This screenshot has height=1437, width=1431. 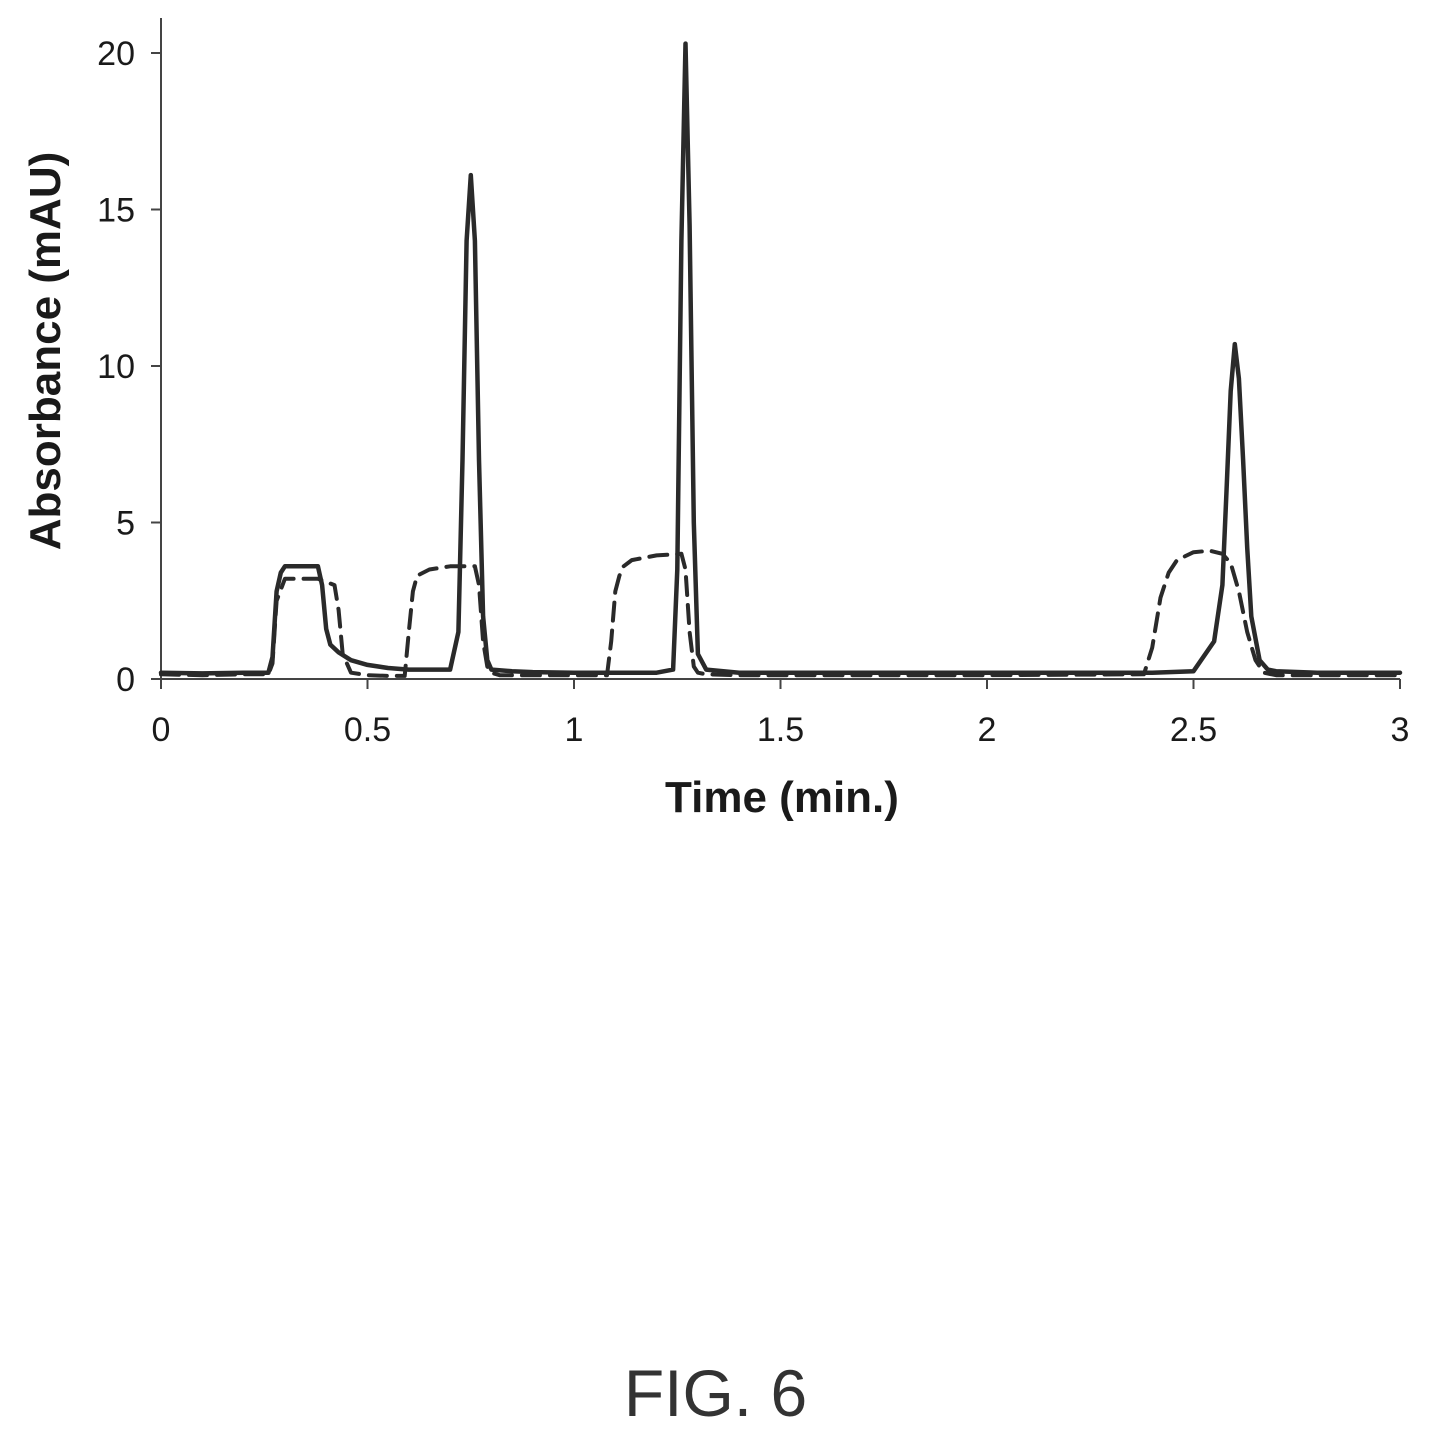 I want to click on figure-caption: FIG. 6, so click(x=715, y=1393).